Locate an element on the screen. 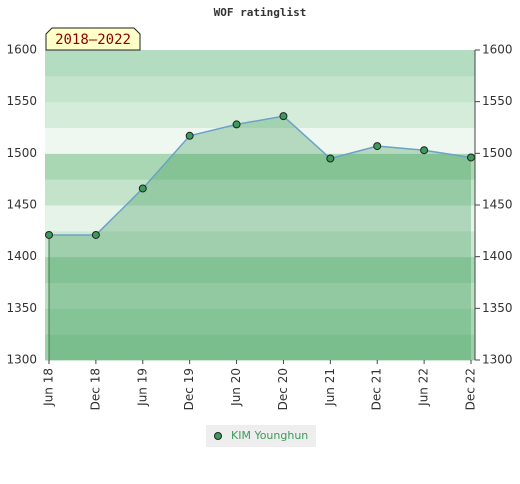  y-tick-label: 1300 is located at coordinates (21, 360).